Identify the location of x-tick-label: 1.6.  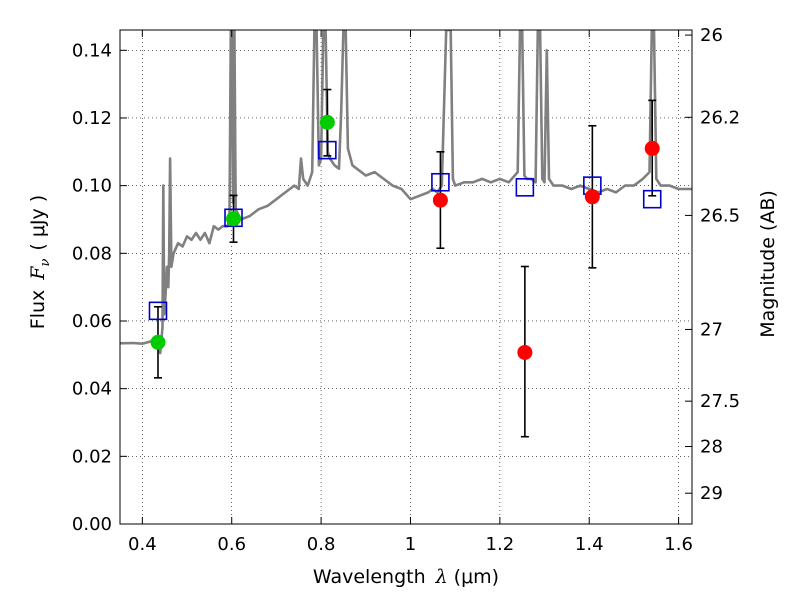
(678, 544).